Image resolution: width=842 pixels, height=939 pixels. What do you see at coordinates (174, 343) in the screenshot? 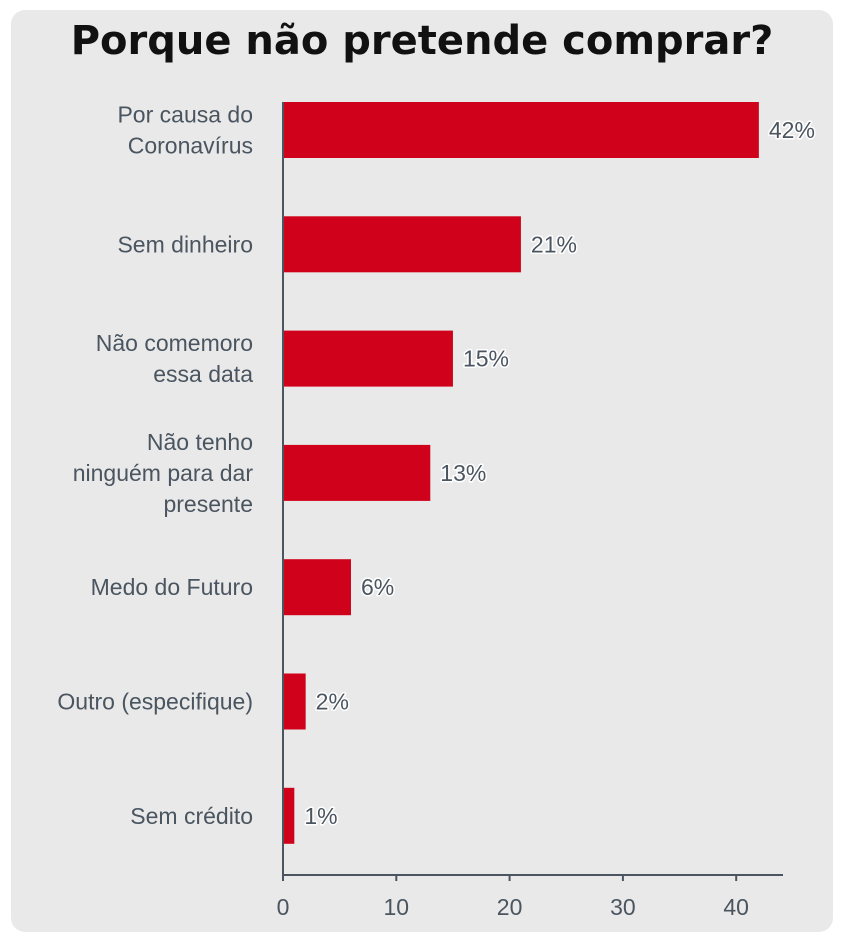
I see `category-label-line: Não comemoro` at bounding box center [174, 343].